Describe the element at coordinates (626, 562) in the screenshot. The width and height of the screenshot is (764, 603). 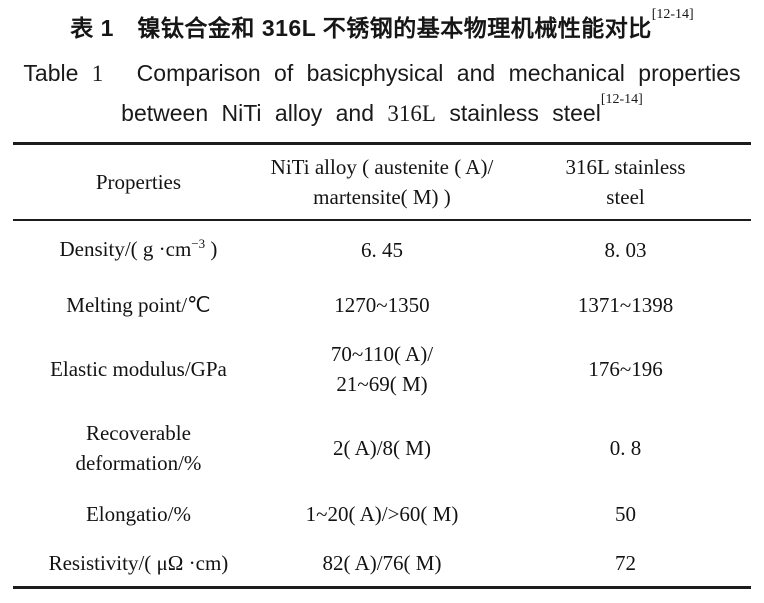
I see `resistivity-steel-value: 72` at that location.